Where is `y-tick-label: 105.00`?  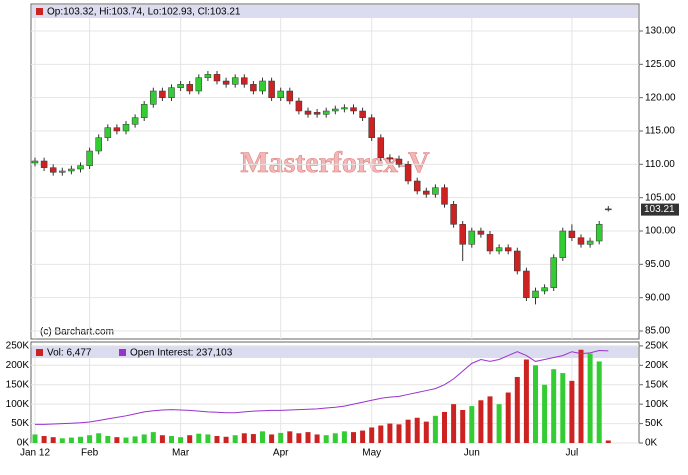
y-tick-label: 105.00 is located at coordinates (660, 197).